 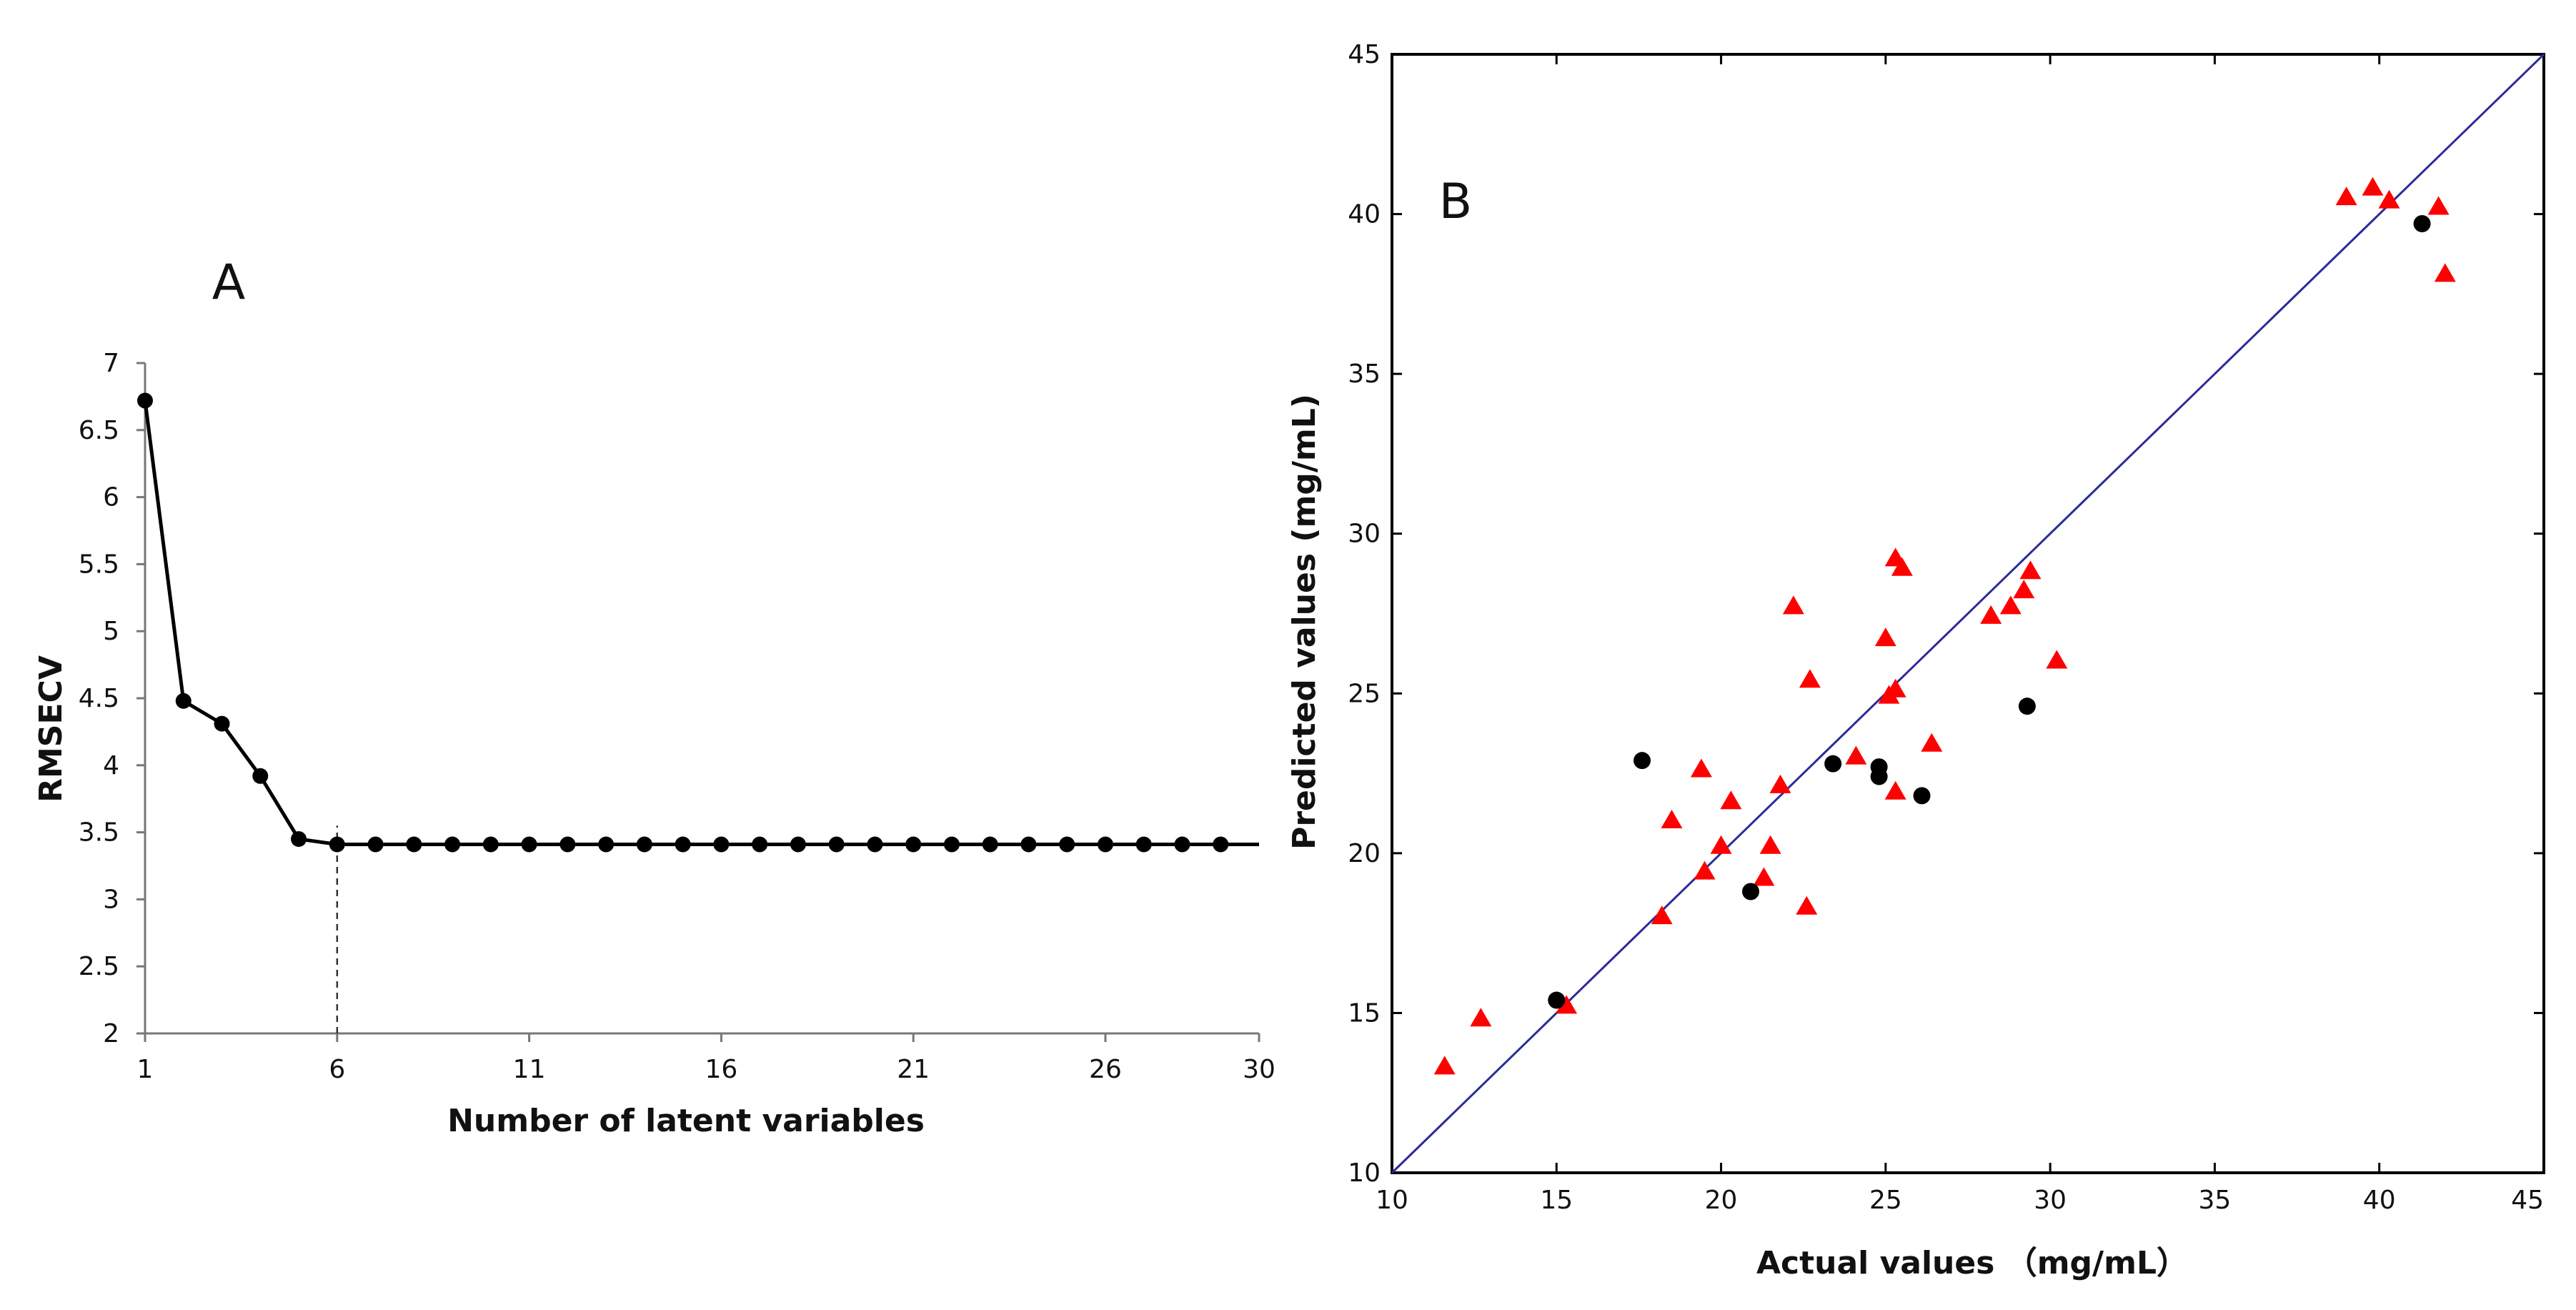 I want to click on chart-b-panel-letter: B, so click(x=1456, y=202).